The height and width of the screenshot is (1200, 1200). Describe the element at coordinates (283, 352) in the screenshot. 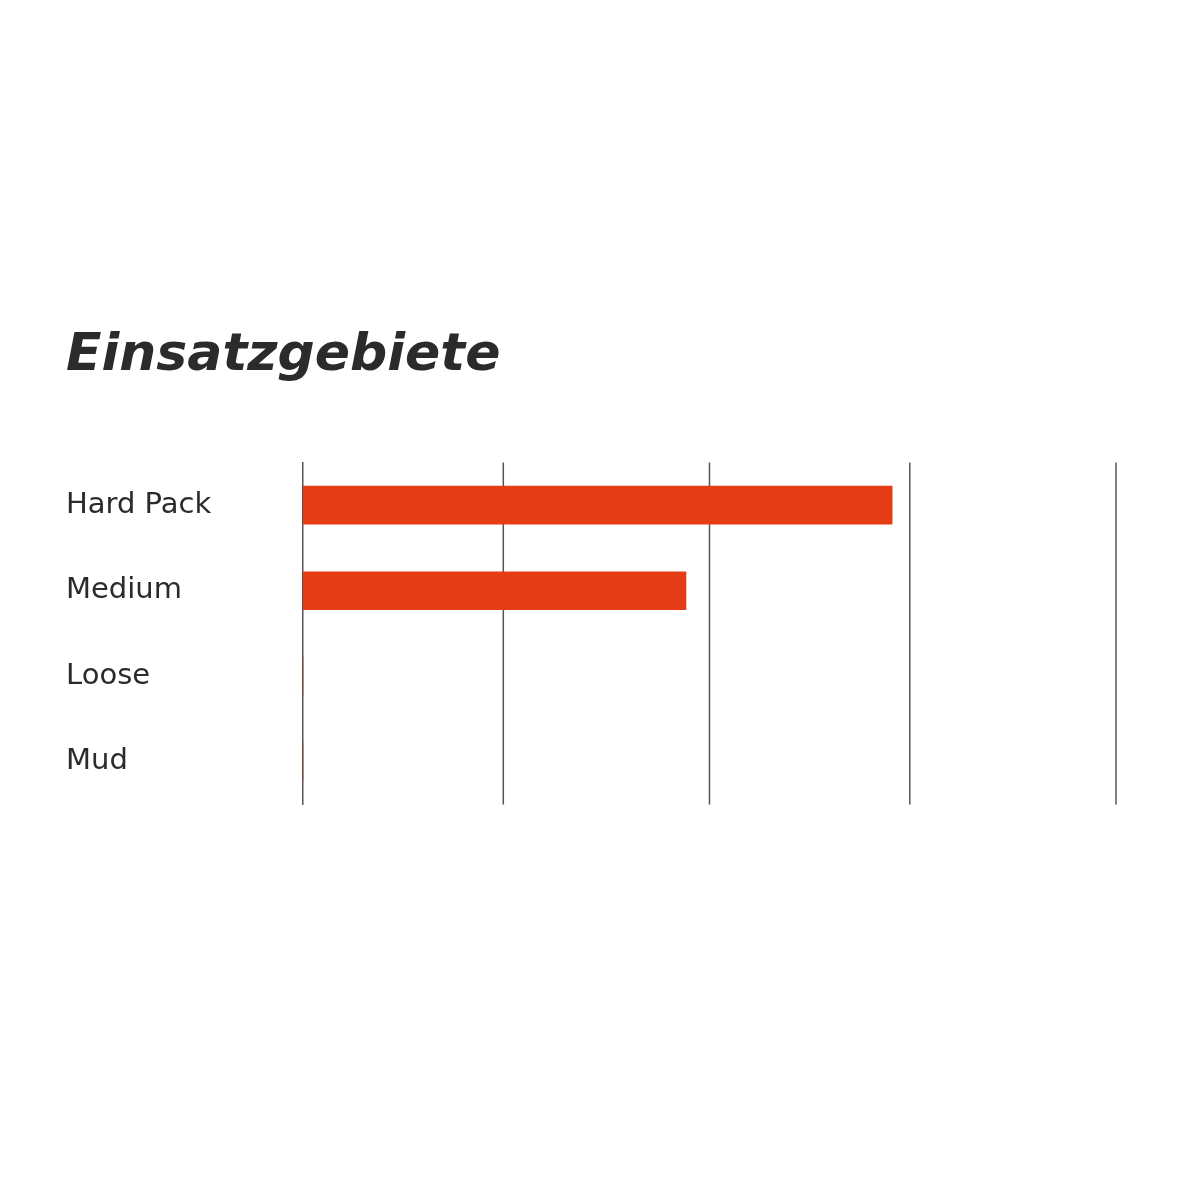

I see `chart-title: Einsatzgebiete` at that location.